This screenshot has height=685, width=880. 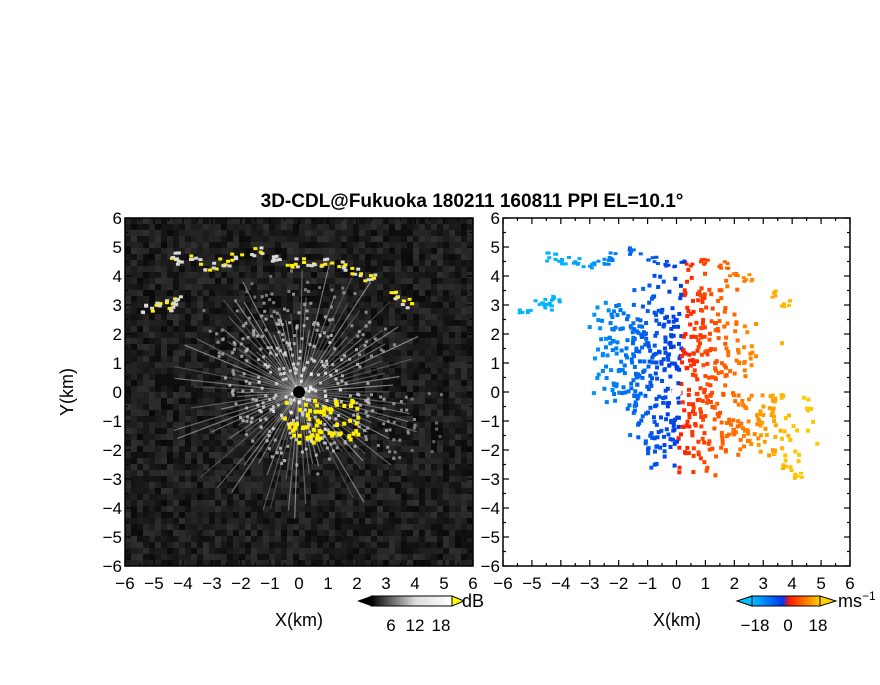 What do you see at coordinates (153, 583) in the screenshot?
I see `x-tick-label: −5` at bounding box center [153, 583].